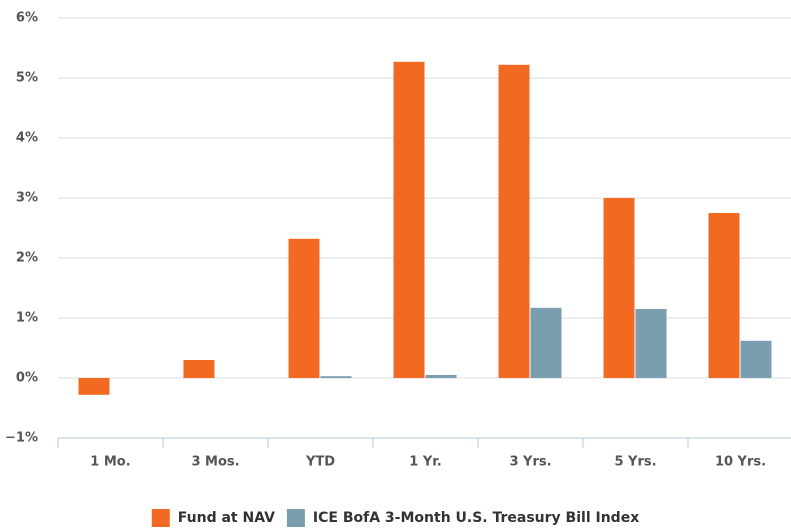  Describe the element at coordinates (215, 462) in the screenshot. I see `x-tick-label: 3 Mos.` at that location.